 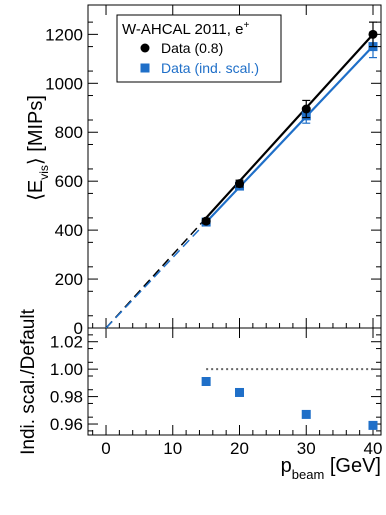 I want to click on top-y-axis-label: ⟨Evis⟩ [MIPs], so click(x=38, y=148).